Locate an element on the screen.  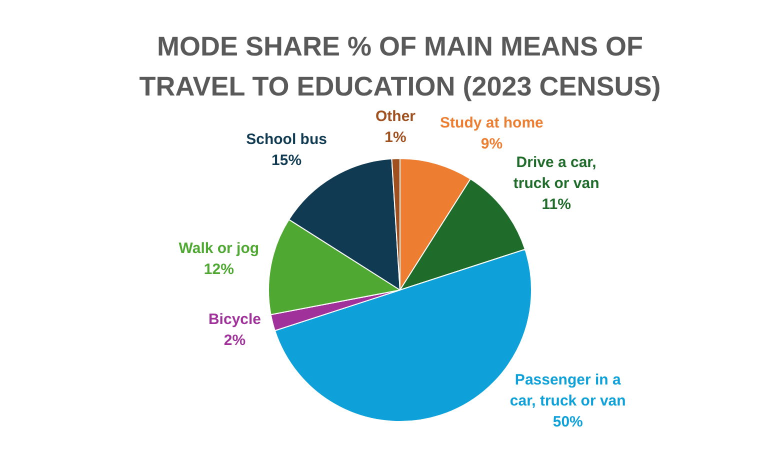
chart-title: MODE SHARE % OF MAIN MEANS OF TRAVEL TO EDUCATION (2023 CENSUS) is located at coordinates (400, 66).